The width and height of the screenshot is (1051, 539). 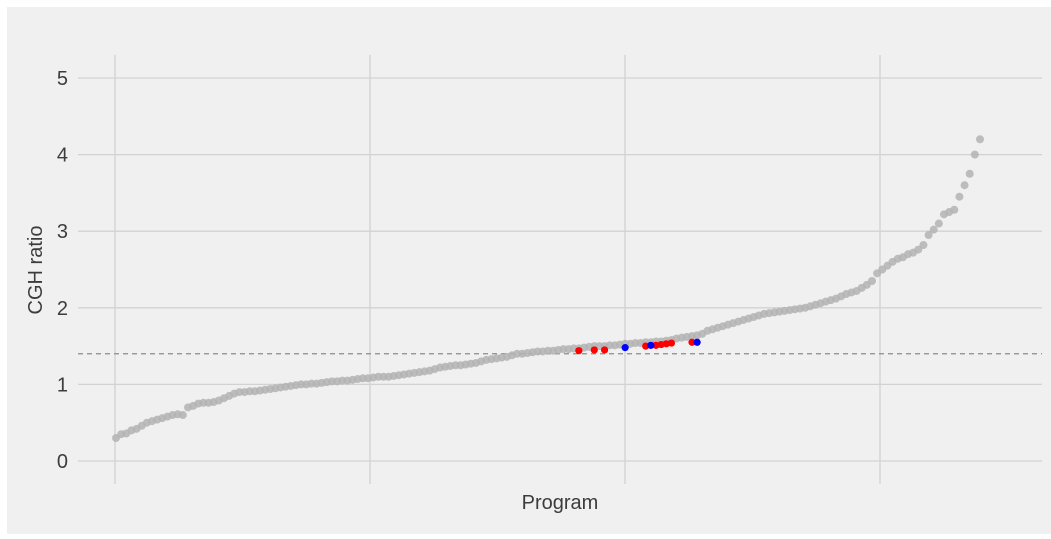 I want to click on y-tick-label: 1, so click(x=62, y=385).